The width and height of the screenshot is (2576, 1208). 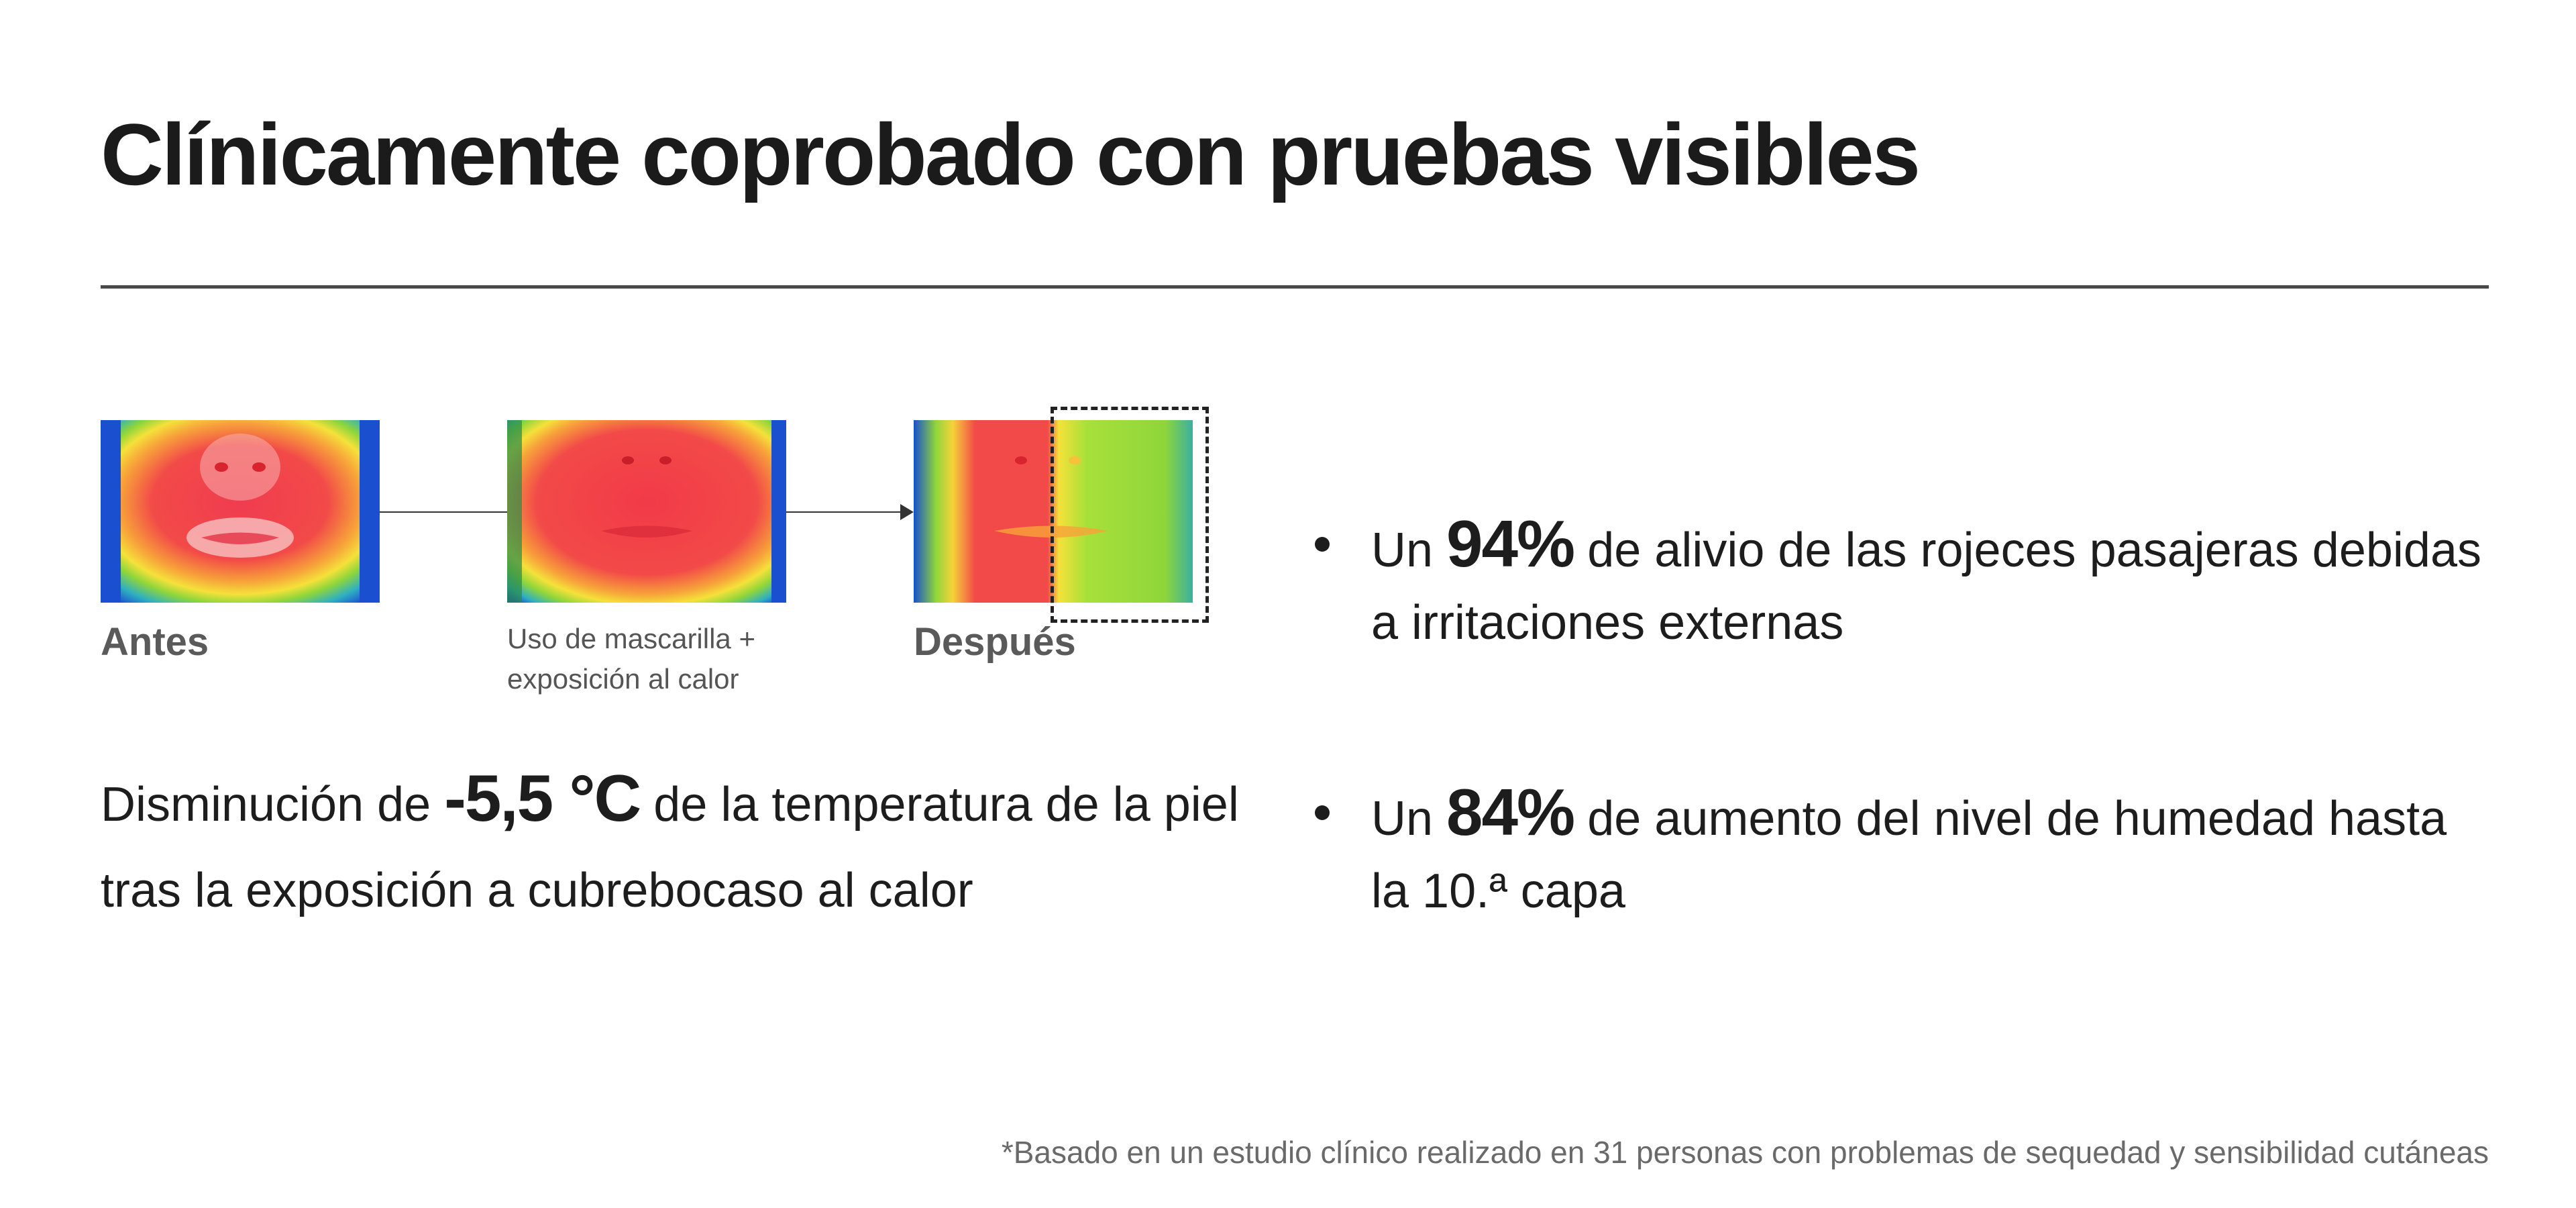 I want to click on stage-label-after: Después, so click(x=995, y=642).